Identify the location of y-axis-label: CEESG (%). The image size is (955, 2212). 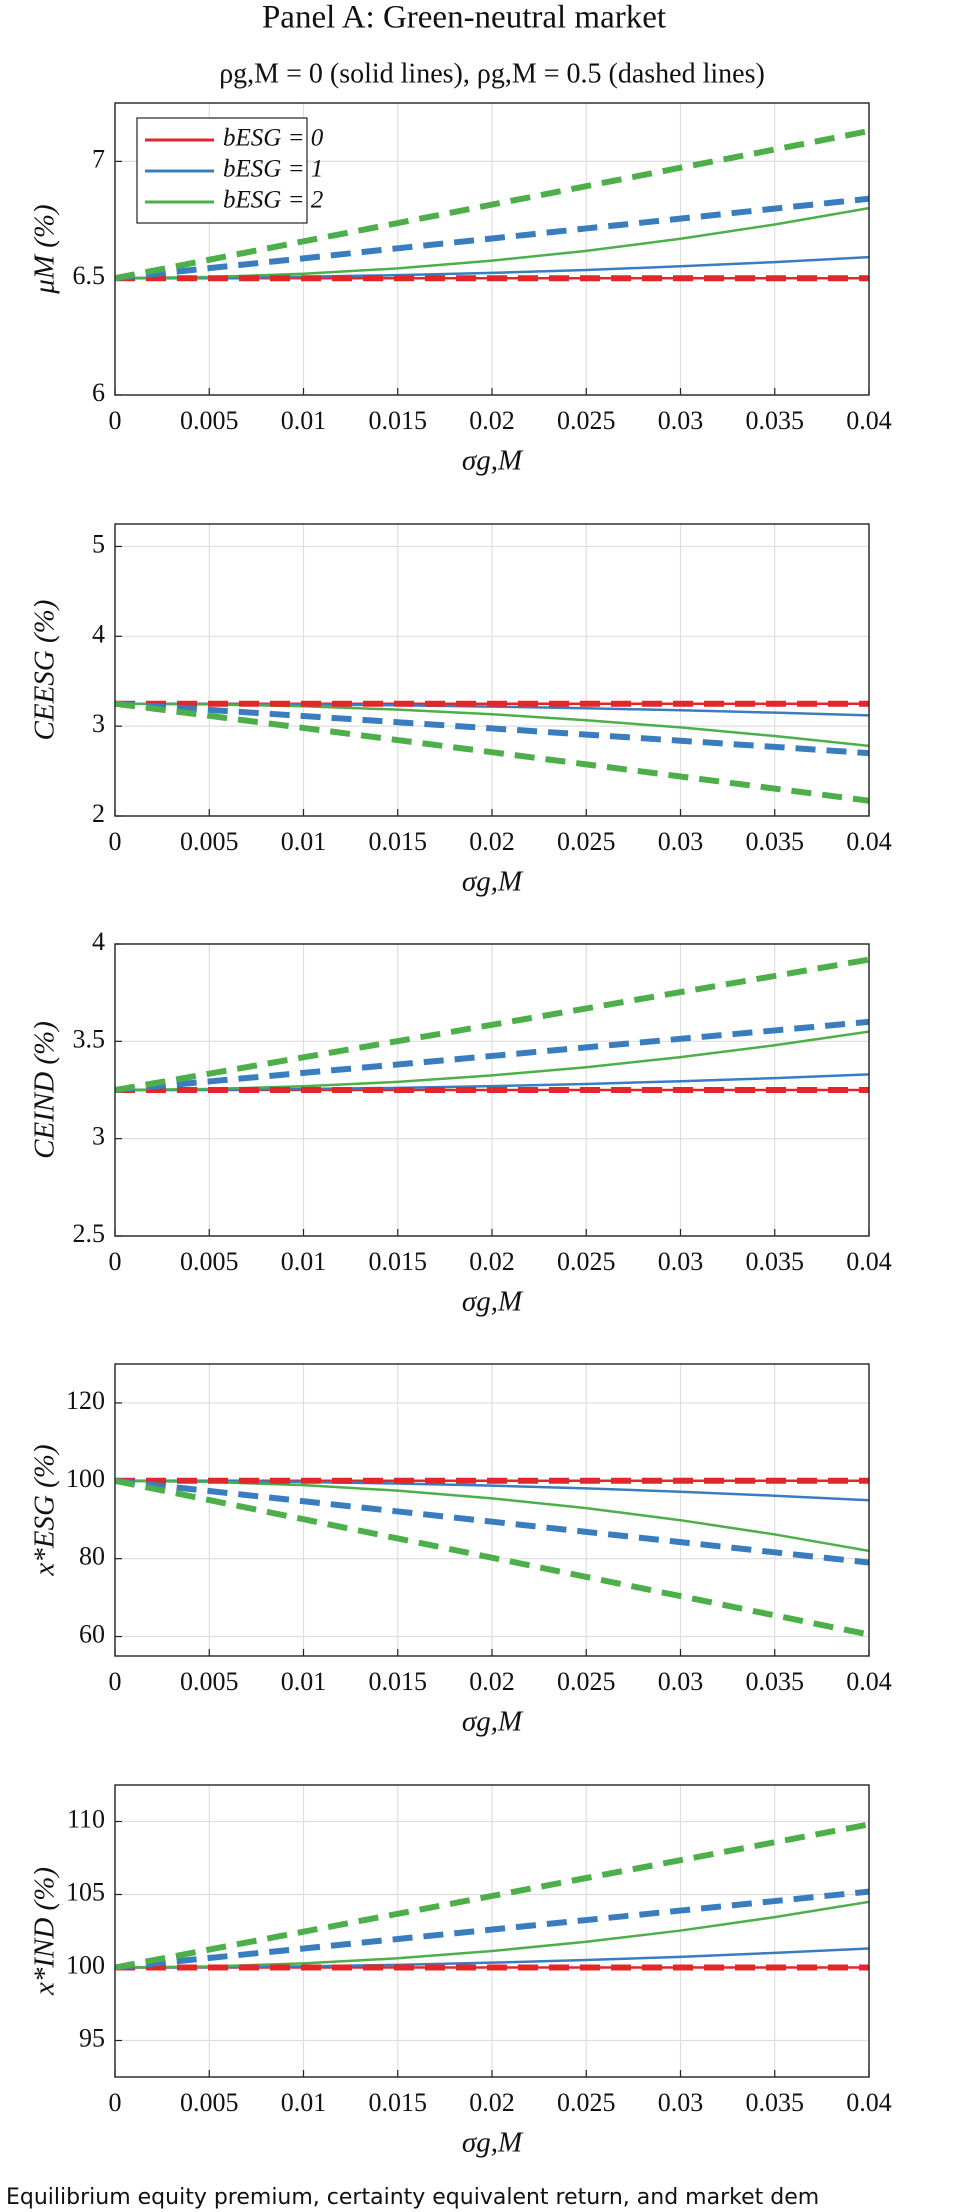
(45, 670).